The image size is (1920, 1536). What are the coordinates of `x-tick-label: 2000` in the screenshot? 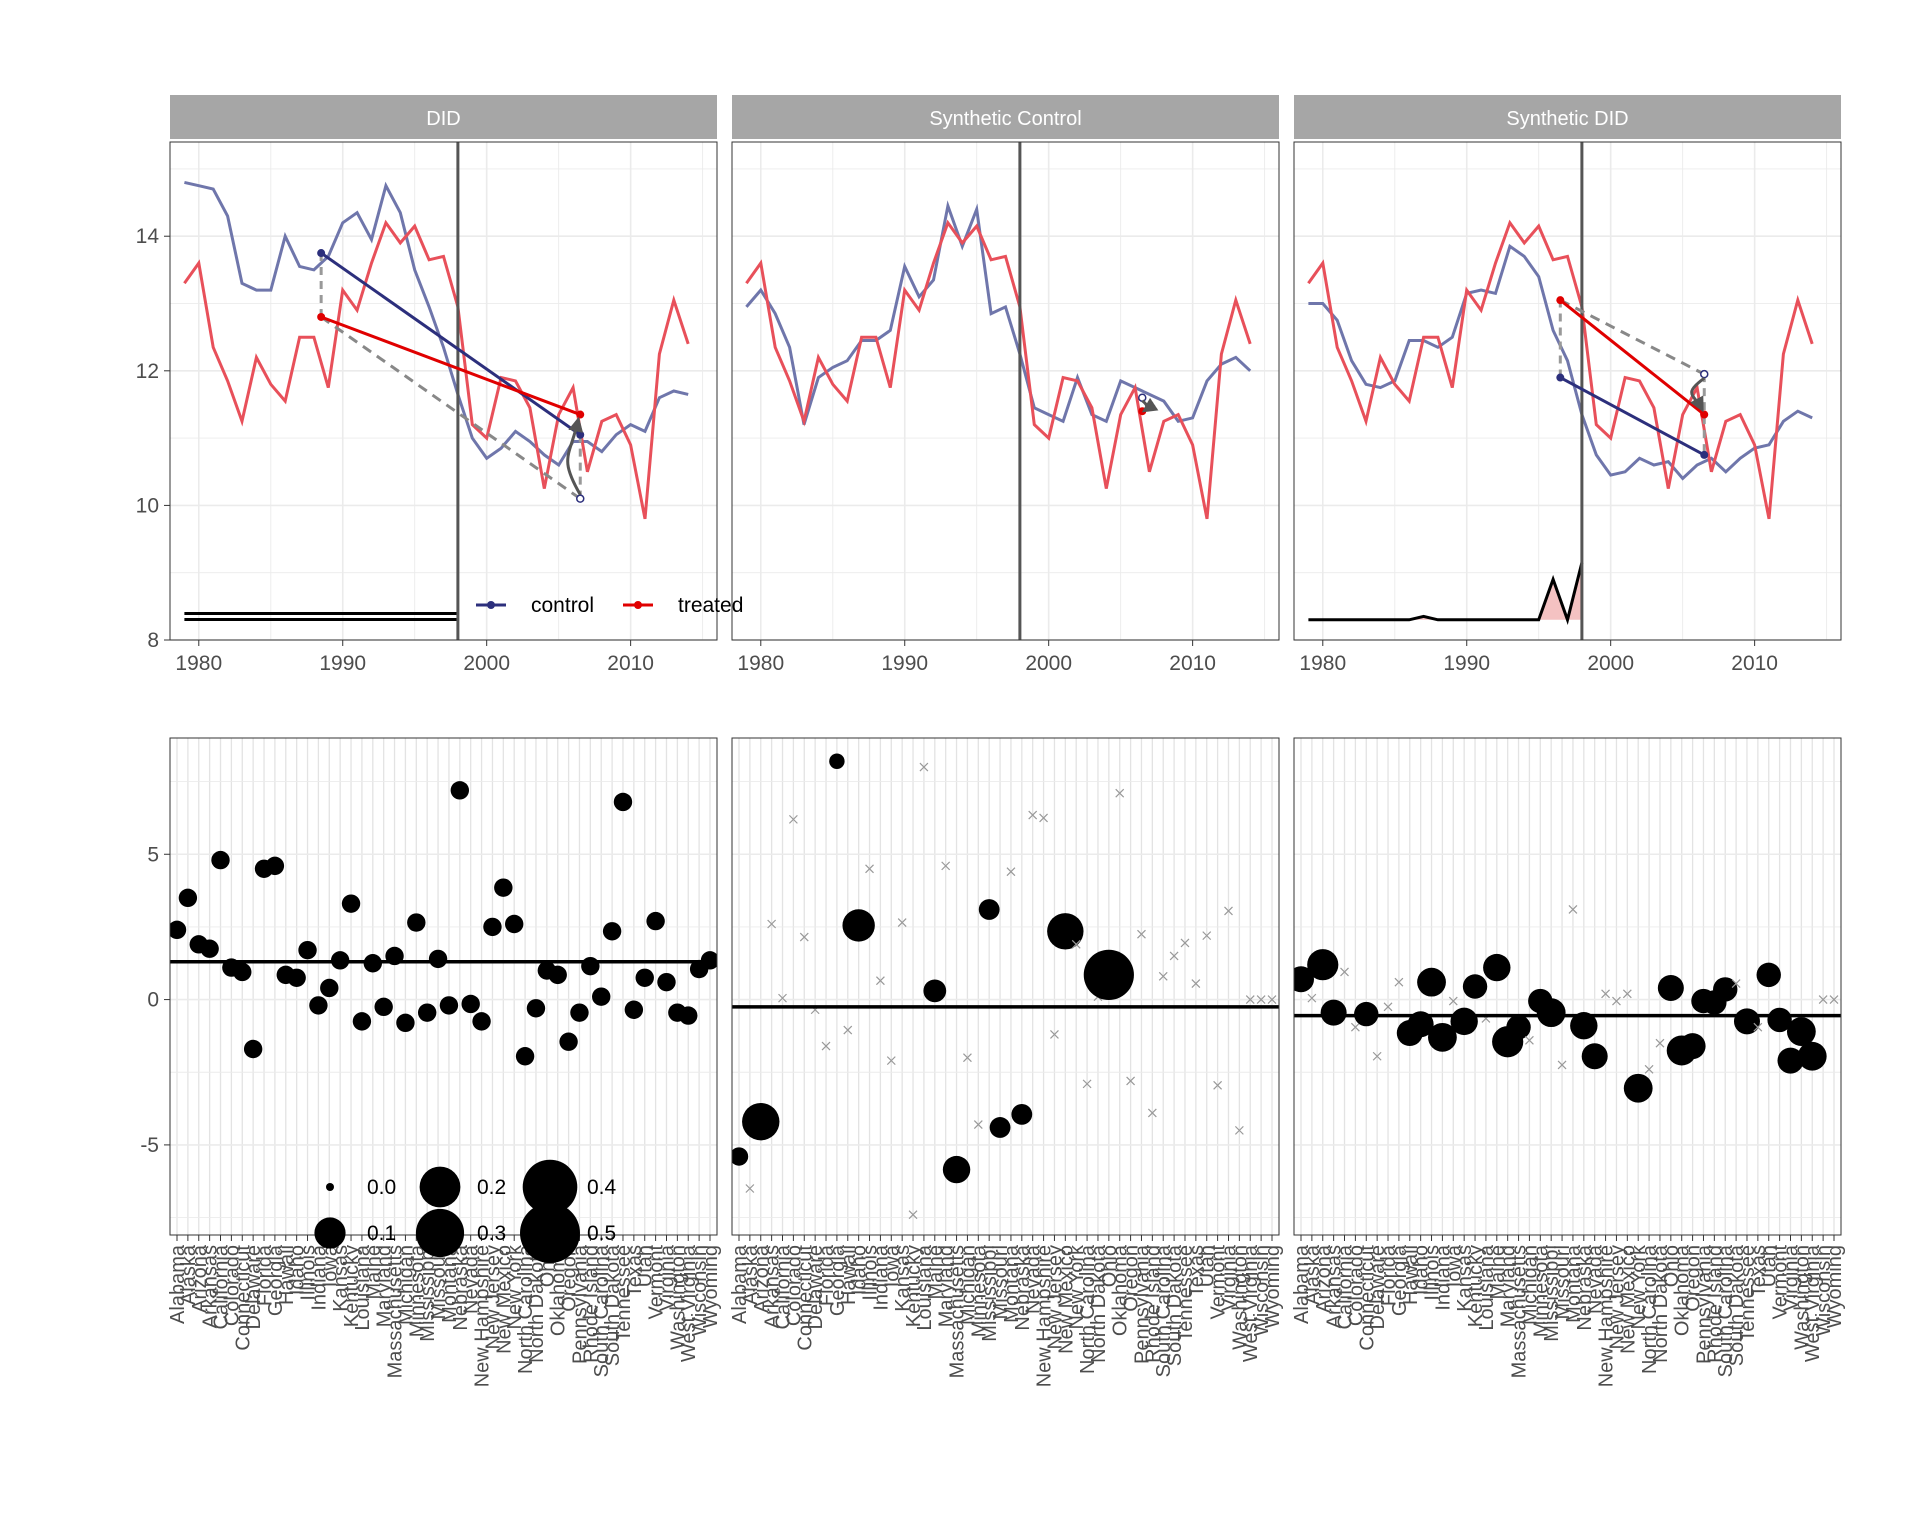 It's located at (486, 663).